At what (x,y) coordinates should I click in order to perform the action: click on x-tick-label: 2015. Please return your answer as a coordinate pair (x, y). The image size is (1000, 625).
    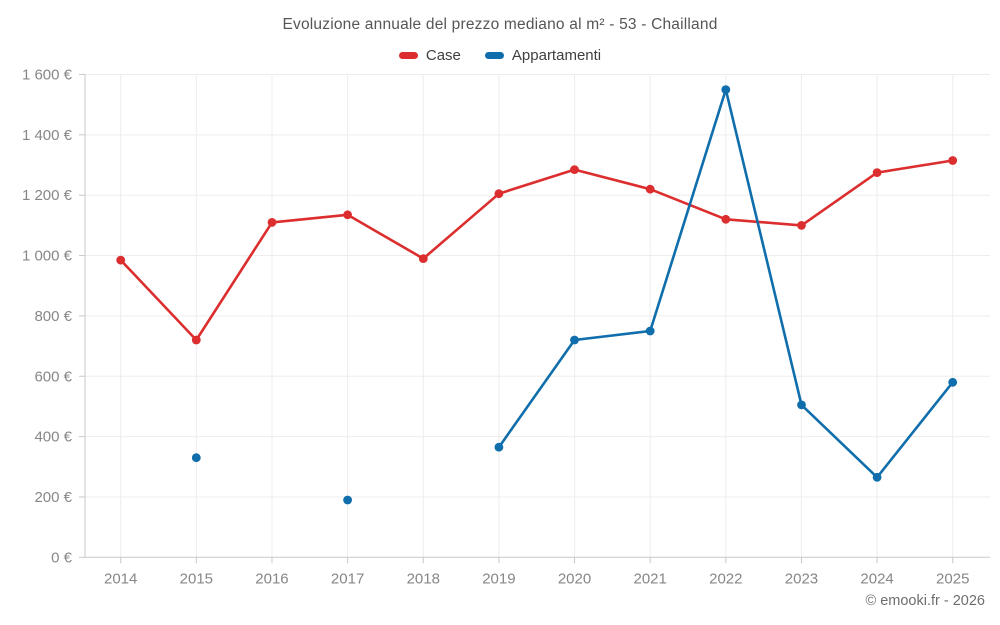
    Looking at the image, I should click on (196, 578).